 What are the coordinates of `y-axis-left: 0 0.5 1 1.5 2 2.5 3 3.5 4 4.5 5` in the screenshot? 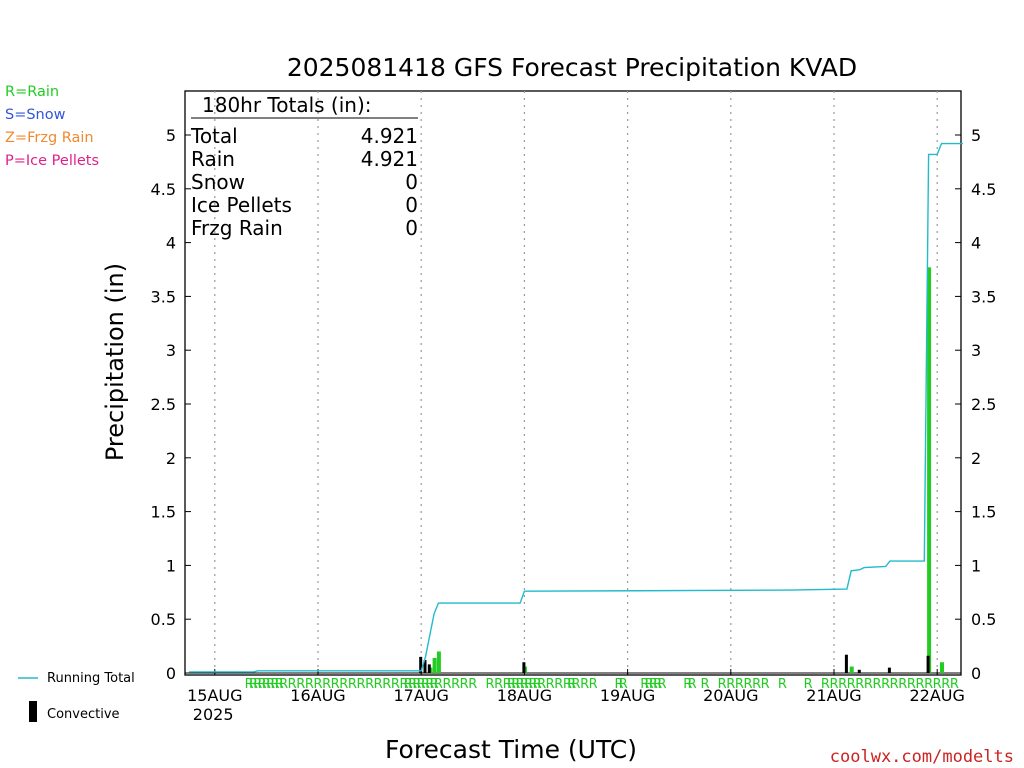 It's located at (171, 404).